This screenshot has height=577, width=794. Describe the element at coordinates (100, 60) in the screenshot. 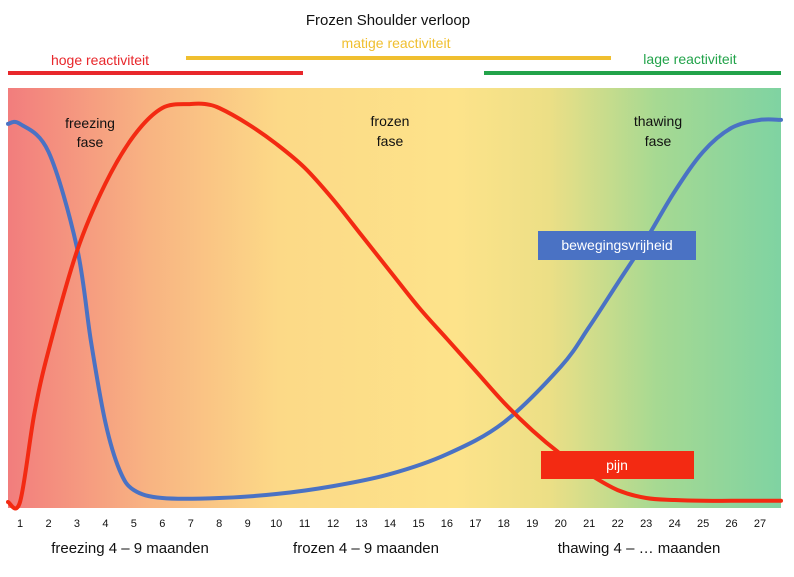

I see `high-reactivity-label: hoge reactiviteit` at that location.